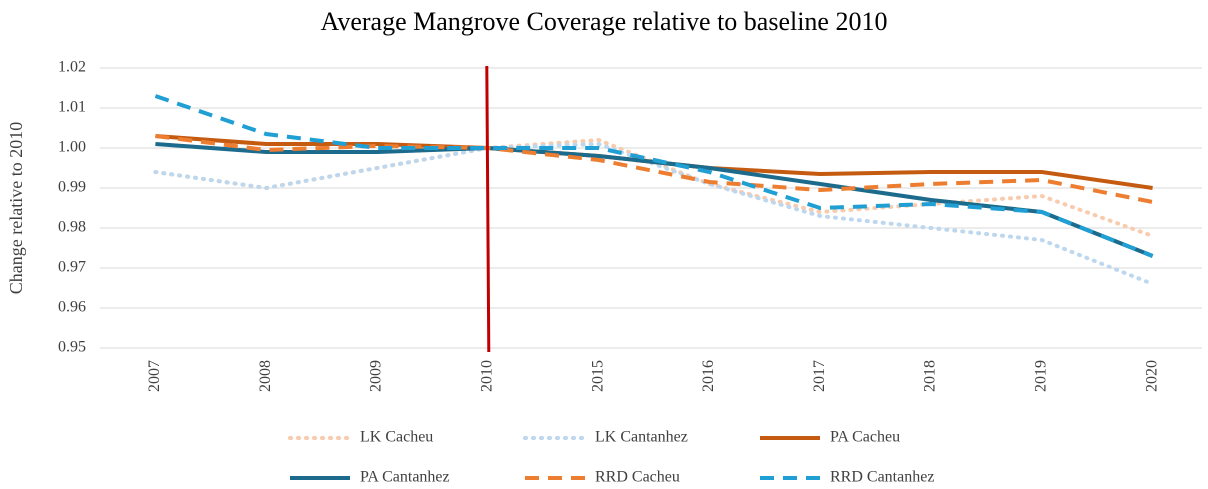 This screenshot has height=489, width=1208. What do you see at coordinates (72, 67) in the screenshot?
I see `y-tick-label: 1.02` at bounding box center [72, 67].